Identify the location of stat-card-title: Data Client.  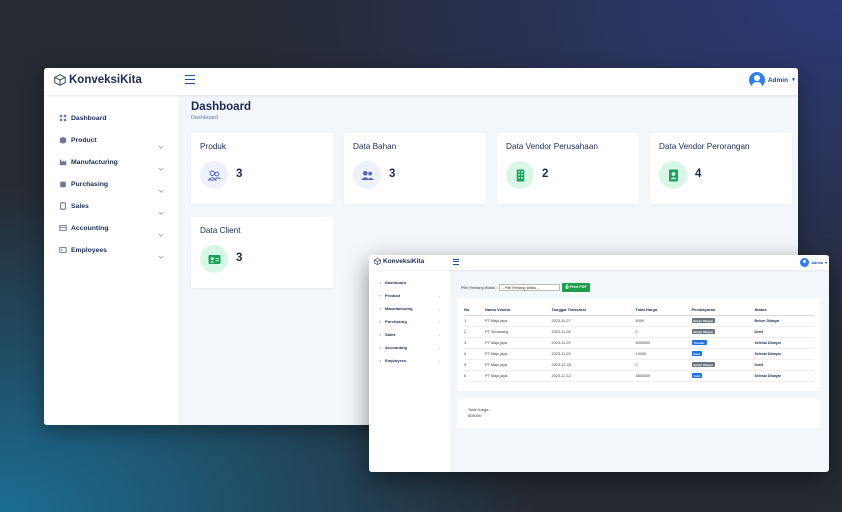
(220, 230).